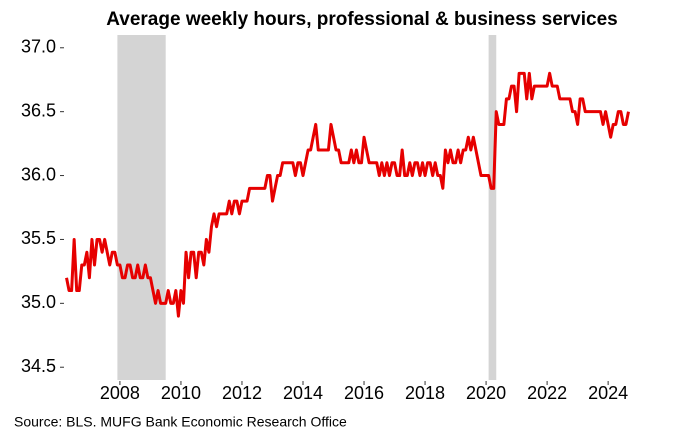 The height and width of the screenshot is (430, 679). I want to click on x-tick-label: 2008, so click(120, 393).